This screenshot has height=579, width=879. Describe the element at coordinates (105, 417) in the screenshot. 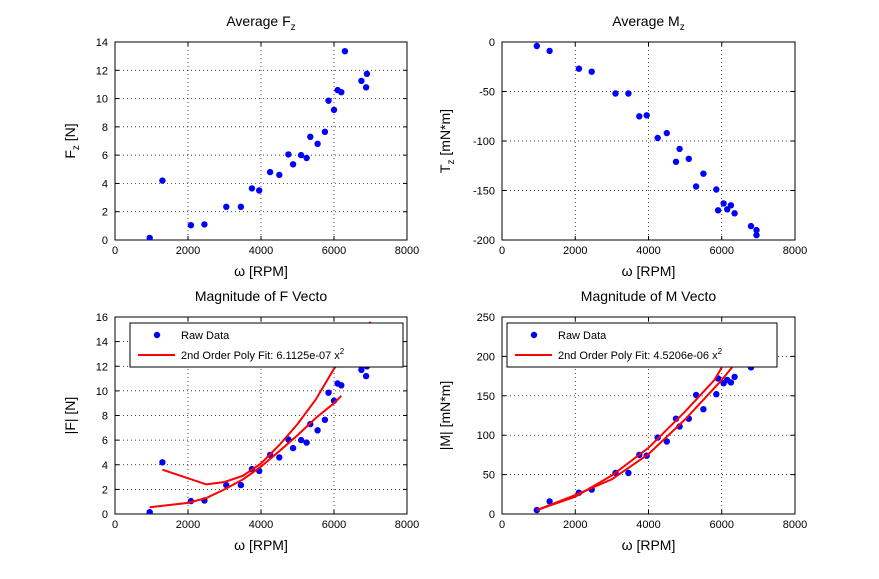

I see `y-tick-label: 8` at that location.